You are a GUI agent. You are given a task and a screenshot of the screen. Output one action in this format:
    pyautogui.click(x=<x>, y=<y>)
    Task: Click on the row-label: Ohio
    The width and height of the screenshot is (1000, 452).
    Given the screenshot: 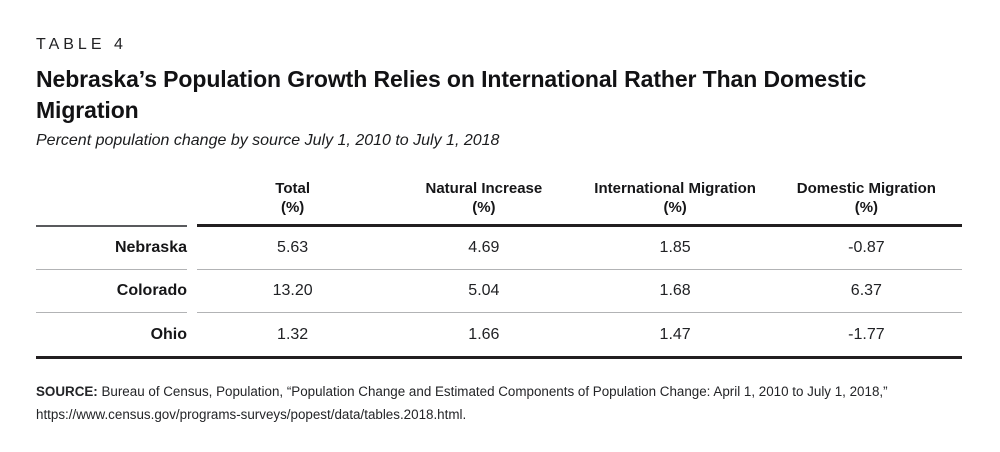 What is the action you would take?
    pyautogui.click(x=168, y=334)
    